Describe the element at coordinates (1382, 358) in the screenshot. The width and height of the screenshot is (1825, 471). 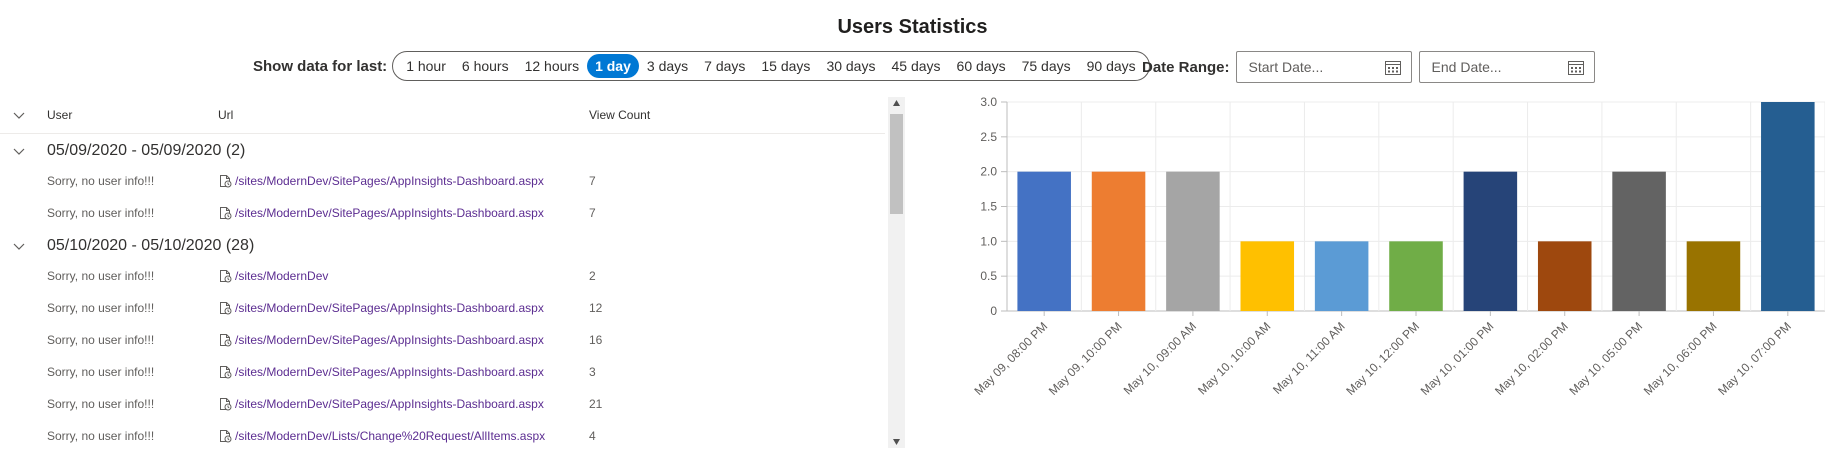
I see `x-tick-label: May 10, 12:00 PM` at that location.